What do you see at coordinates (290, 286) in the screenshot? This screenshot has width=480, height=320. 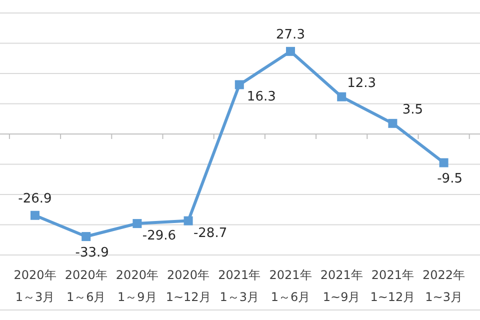 I see `x-tick-label: 2021年 1～6月` at bounding box center [290, 286].